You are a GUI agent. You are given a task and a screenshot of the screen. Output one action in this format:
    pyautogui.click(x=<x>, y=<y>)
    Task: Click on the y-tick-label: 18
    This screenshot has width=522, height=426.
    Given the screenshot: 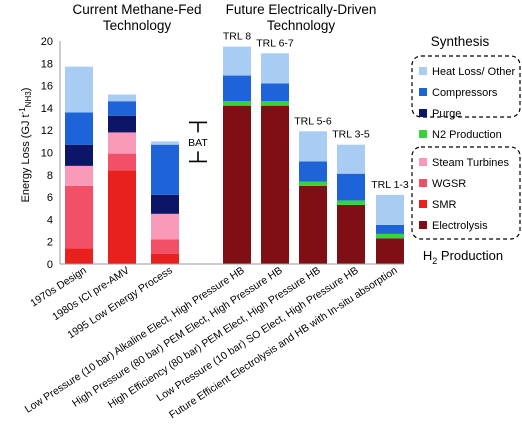 What is the action you would take?
    pyautogui.click(x=47, y=64)
    